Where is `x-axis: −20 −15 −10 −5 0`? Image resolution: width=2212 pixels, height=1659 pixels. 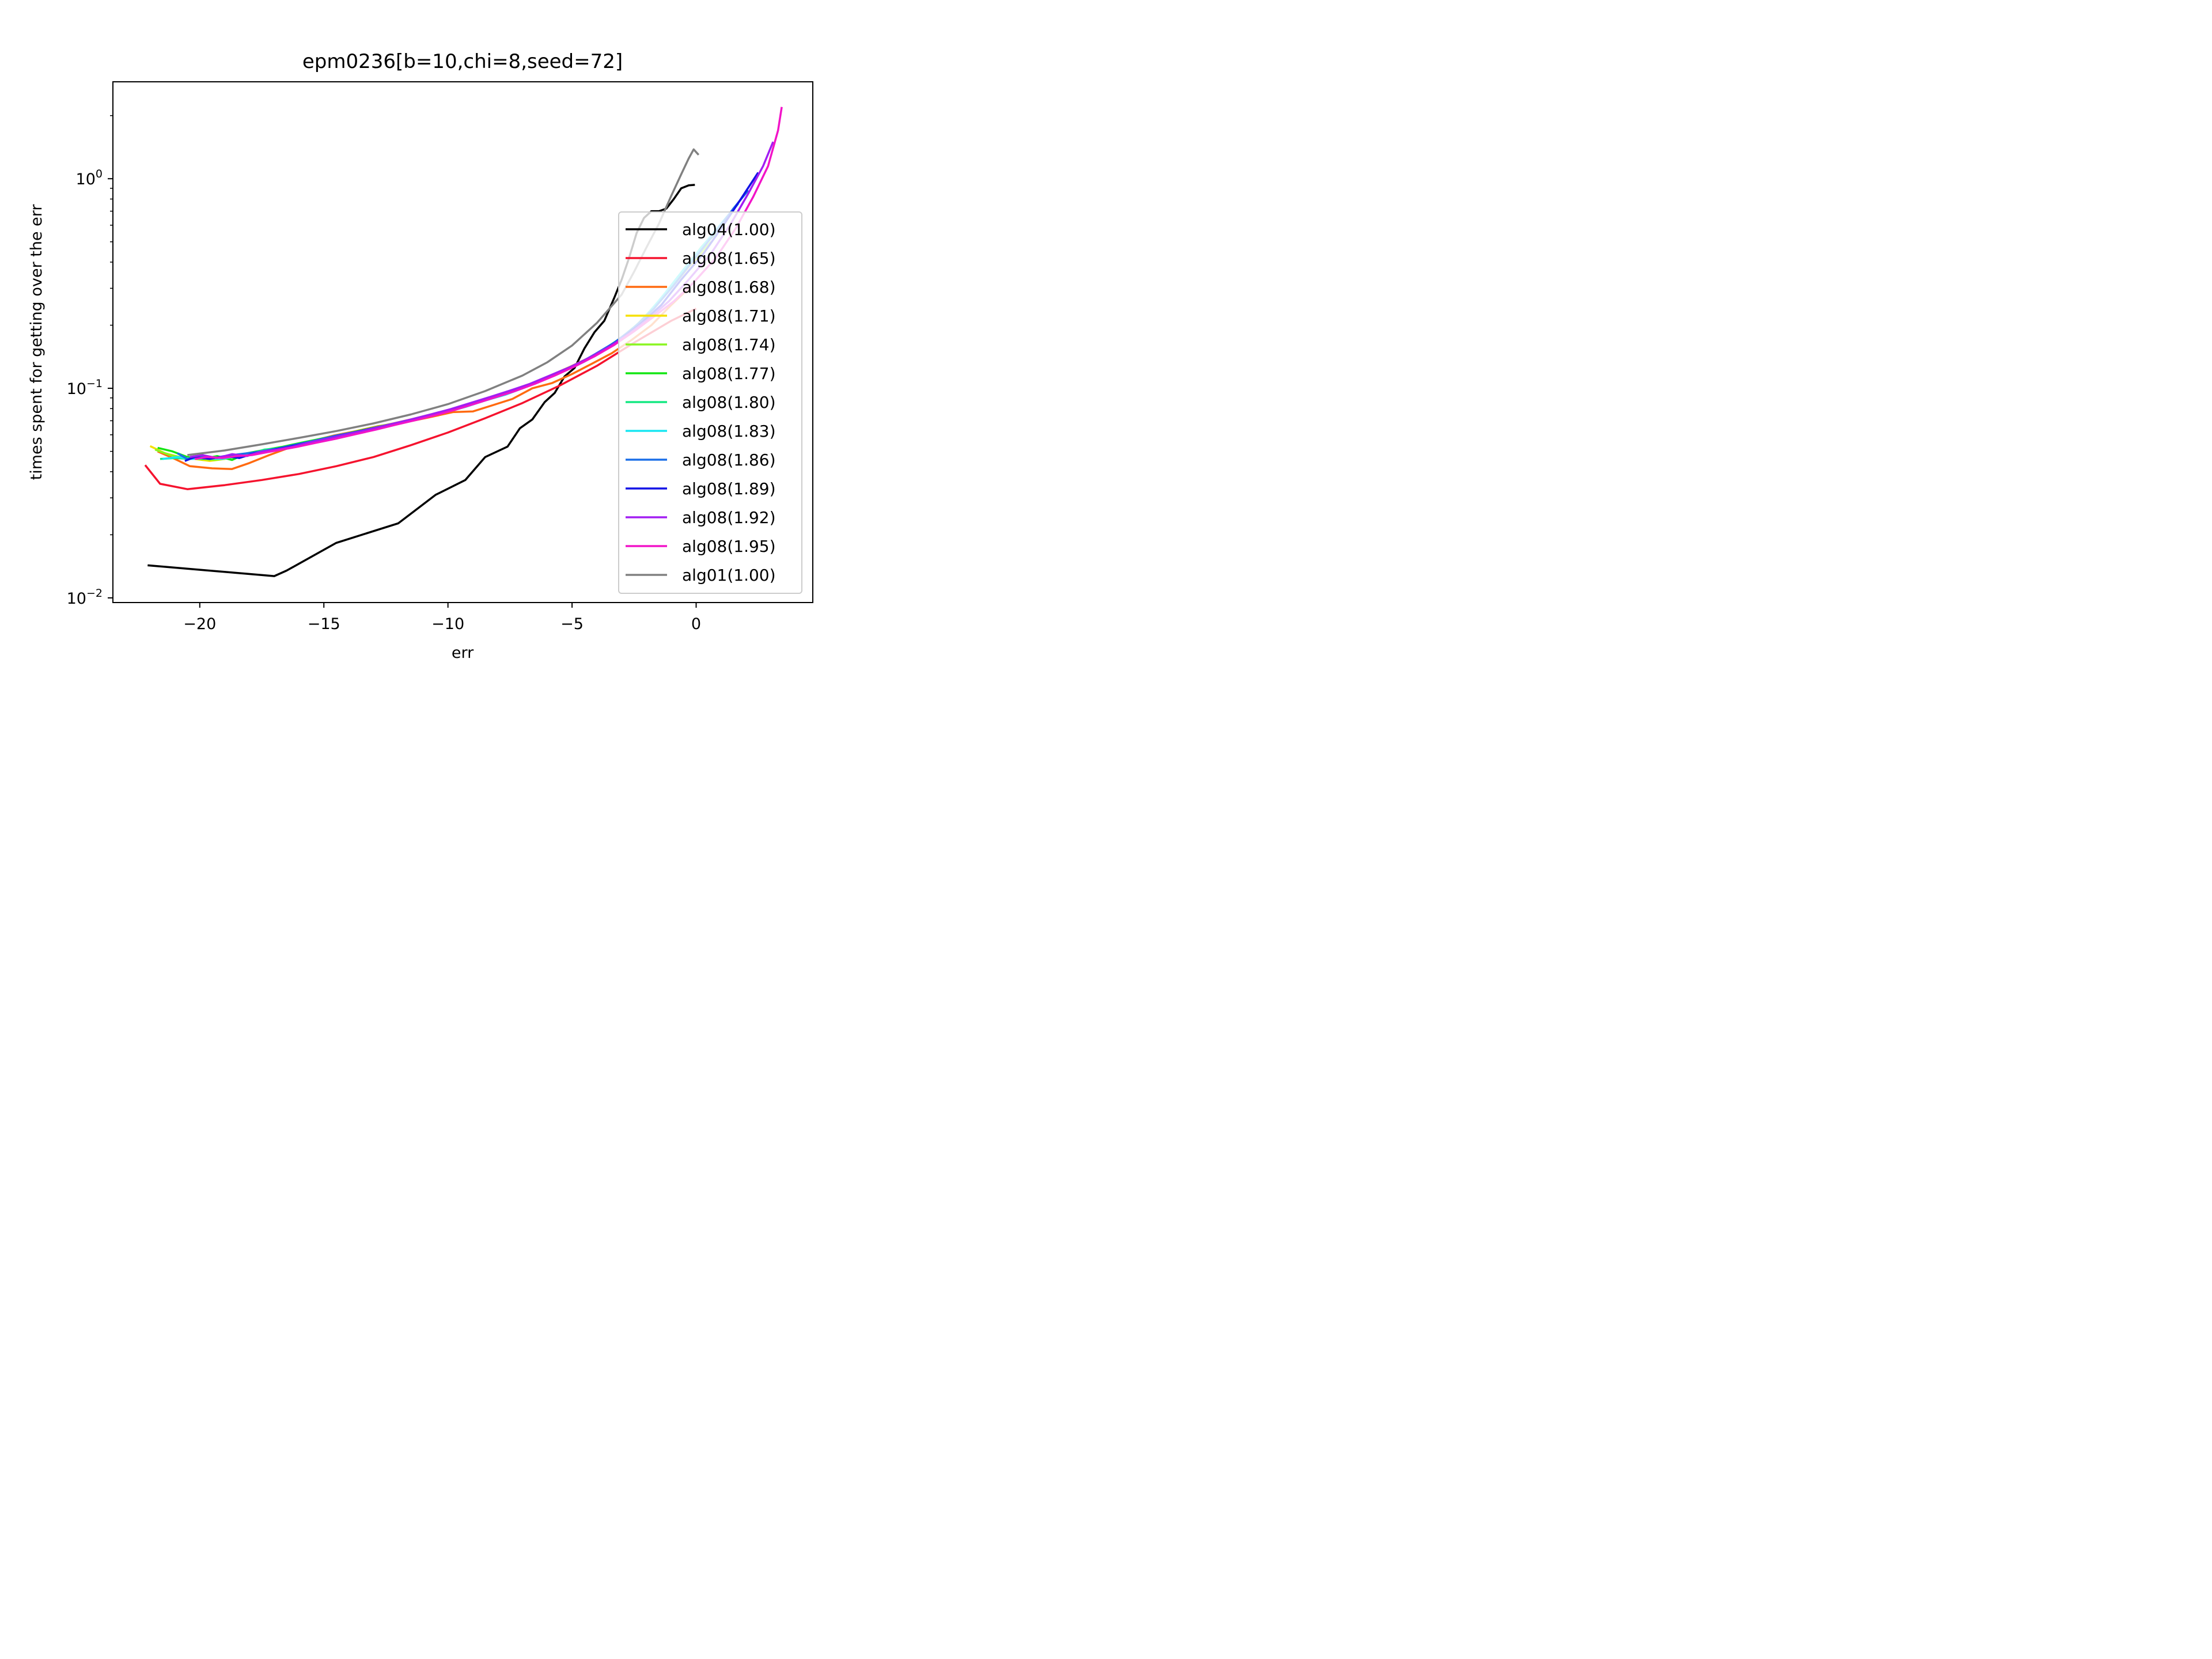
x-axis: −20 −15 −10 −5 0 is located at coordinates (442, 618).